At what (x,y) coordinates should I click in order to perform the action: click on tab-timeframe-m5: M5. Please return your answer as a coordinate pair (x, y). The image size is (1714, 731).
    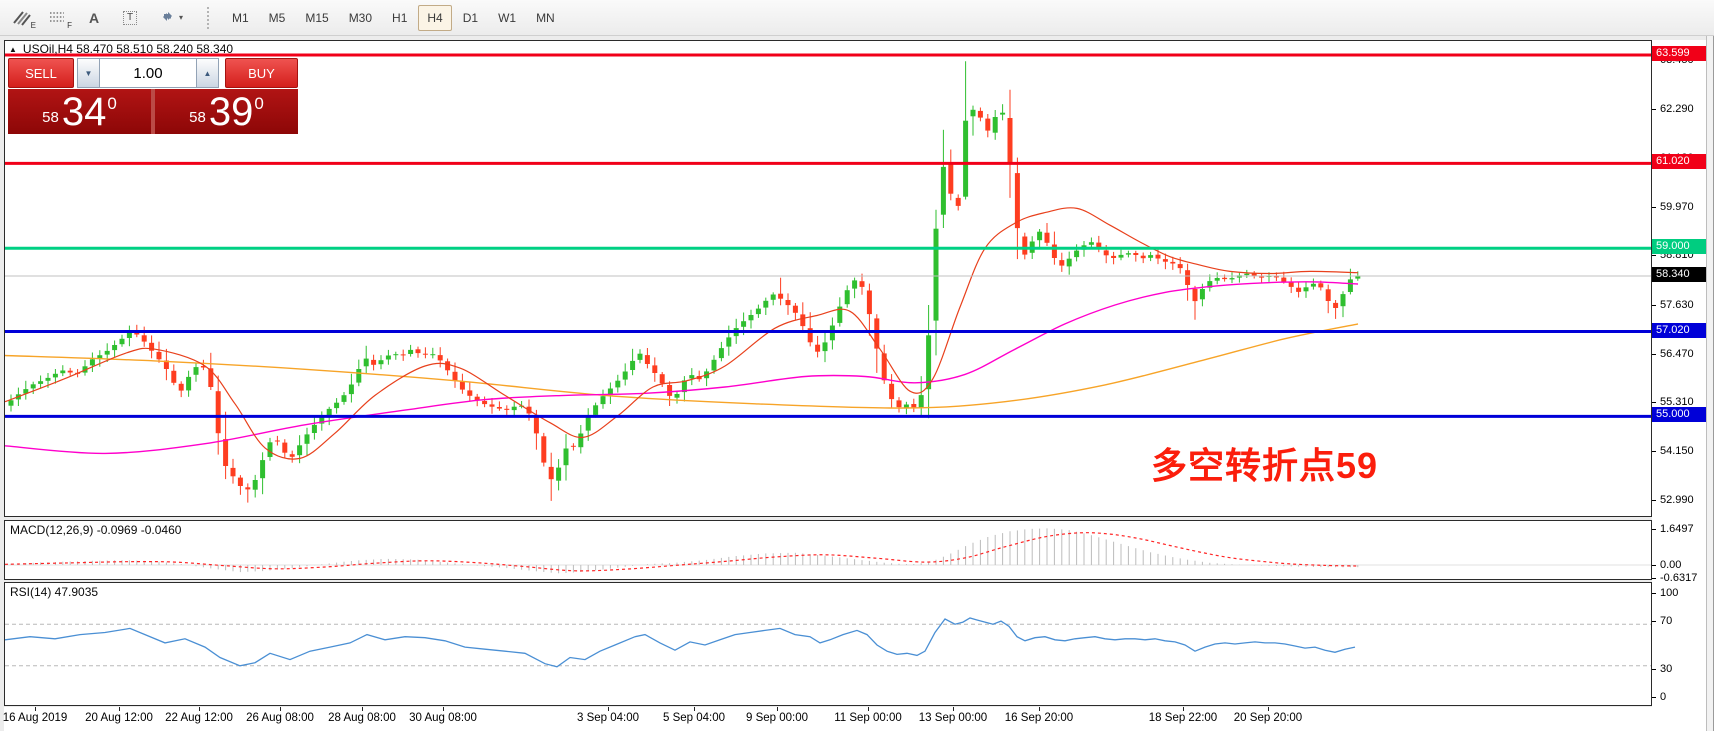
    Looking at the image, I should click on (277, 17).